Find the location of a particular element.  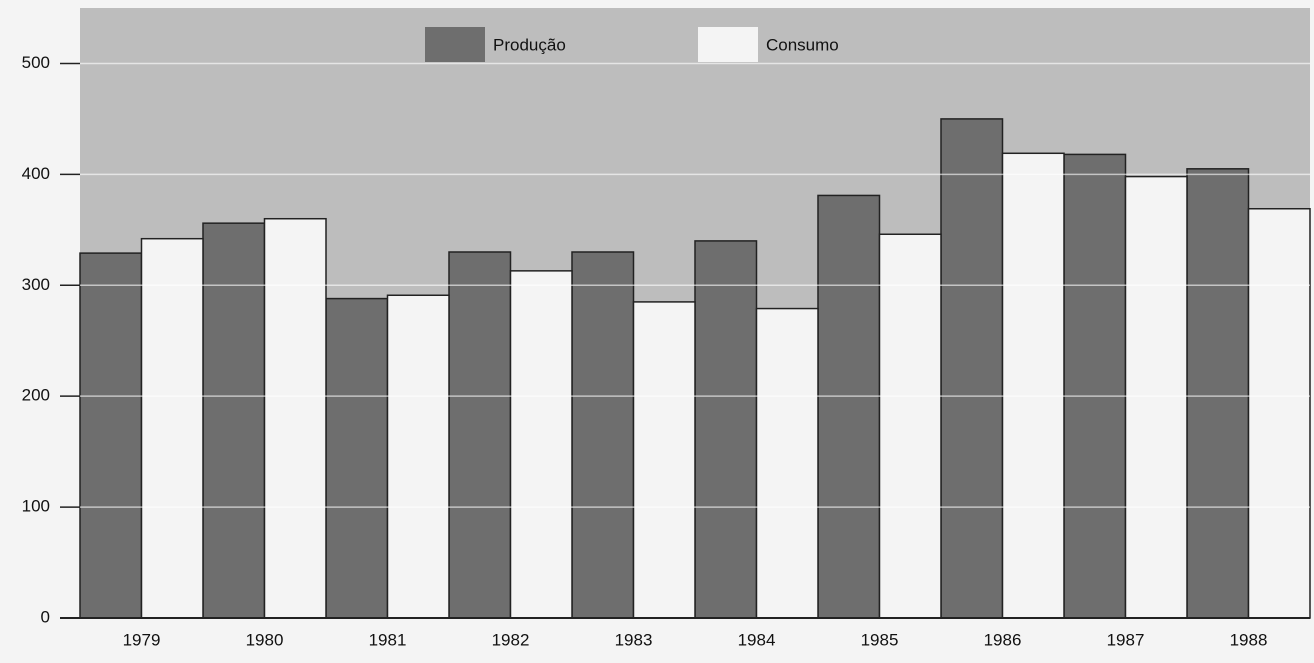

x-tick-label: 1988 is located at coordinates (1249, 639).